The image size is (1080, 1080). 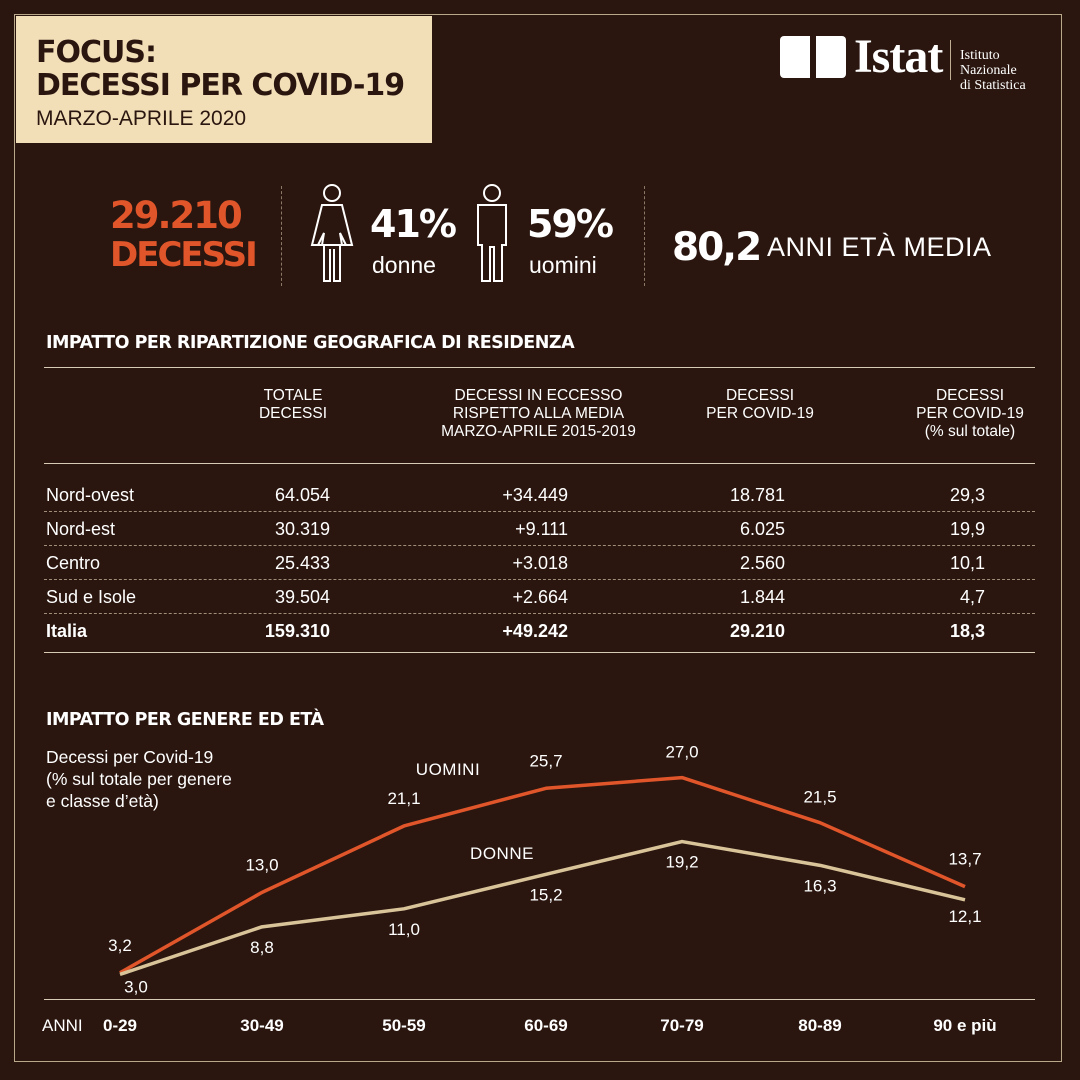 What do you see at coordinates (879, 247) in the screenshot?
I see `mean-age-label: ANNI ETÀ MEDIA` at bounding box center [879, 247].